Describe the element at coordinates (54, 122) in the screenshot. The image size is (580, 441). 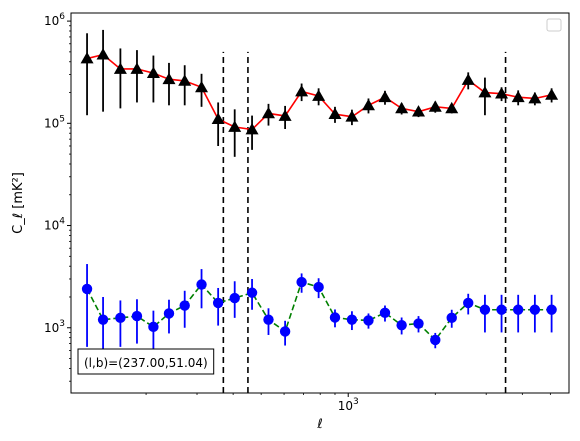
I see `y-tick-label: 10⁵` at that location.